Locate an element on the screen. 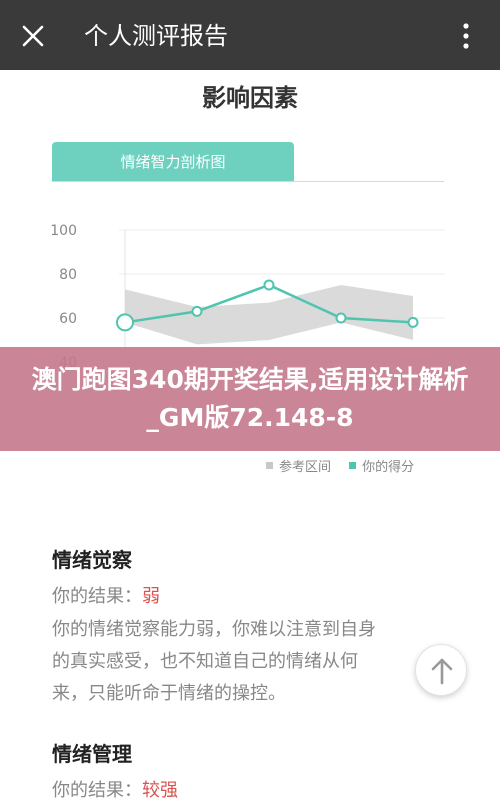 This screenshot has height=804, width=500. banner-text: 澳门跑图340期开奖结果,适用设计解析_GM版72.148-8 is located at coordinates (250, 398).